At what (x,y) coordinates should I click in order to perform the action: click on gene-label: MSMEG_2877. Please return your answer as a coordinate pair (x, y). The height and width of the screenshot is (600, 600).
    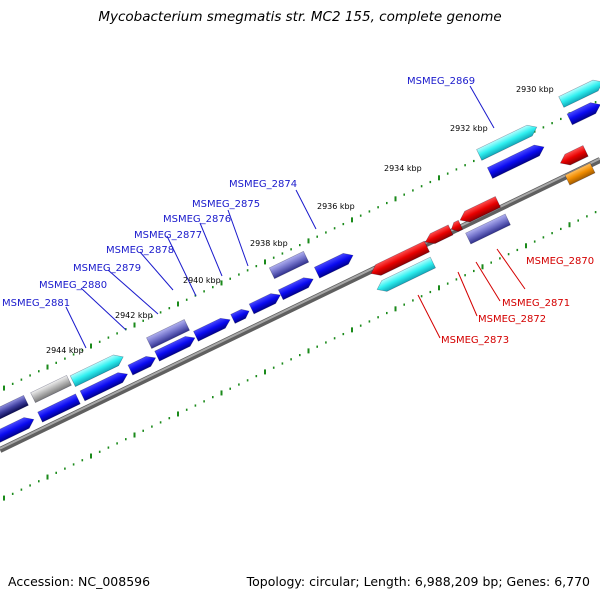
    Looking at the image, I should click on (168, 235).